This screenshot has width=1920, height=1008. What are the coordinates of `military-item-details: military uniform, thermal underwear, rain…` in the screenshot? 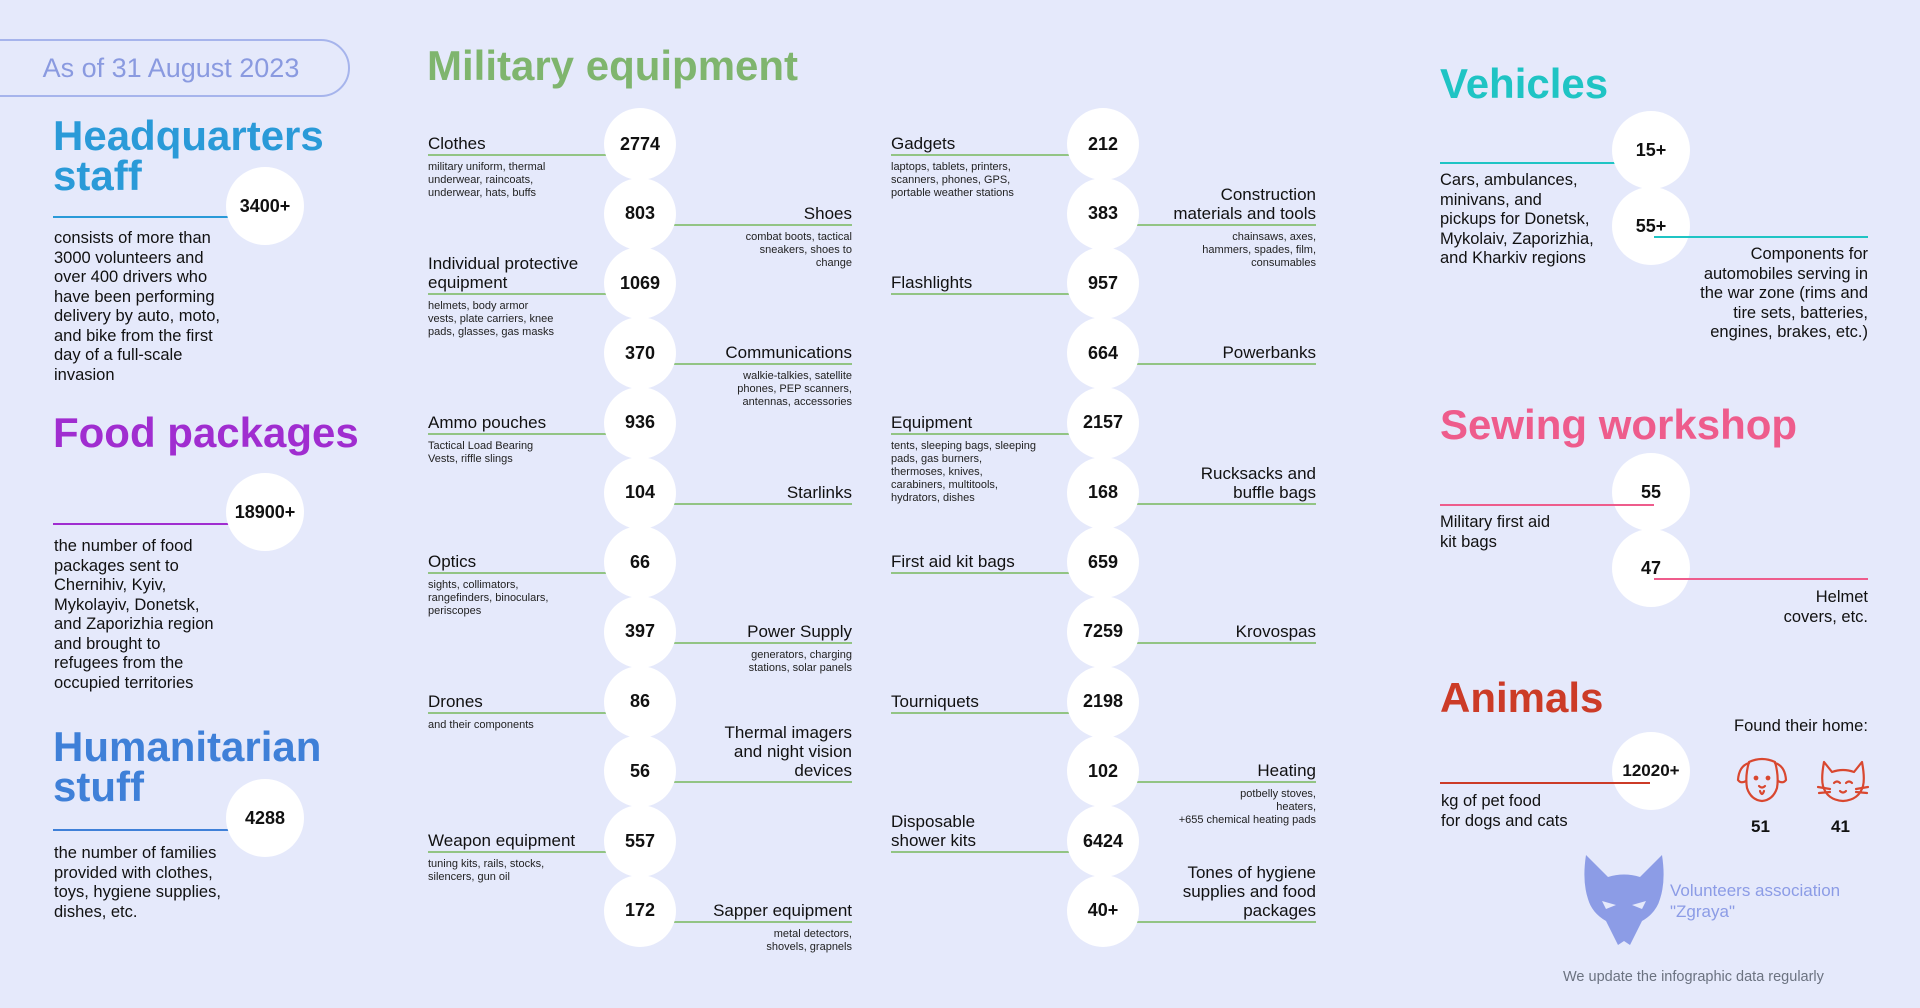 It's located at (487, 180).